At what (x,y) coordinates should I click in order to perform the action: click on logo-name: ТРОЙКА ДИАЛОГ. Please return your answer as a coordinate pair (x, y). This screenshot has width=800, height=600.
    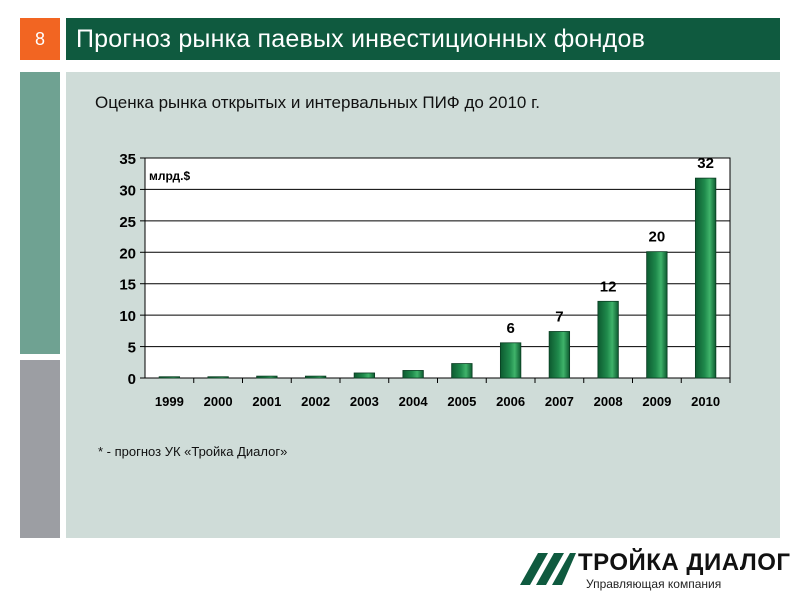
    Looking at the image, I should click on (684, 562).